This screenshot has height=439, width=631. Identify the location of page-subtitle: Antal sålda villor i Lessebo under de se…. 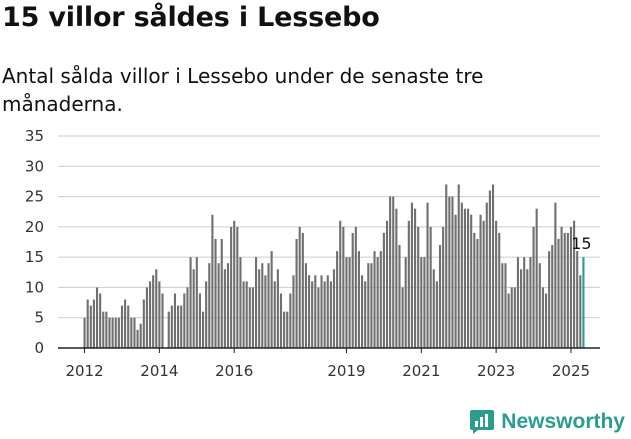
(243, 90).